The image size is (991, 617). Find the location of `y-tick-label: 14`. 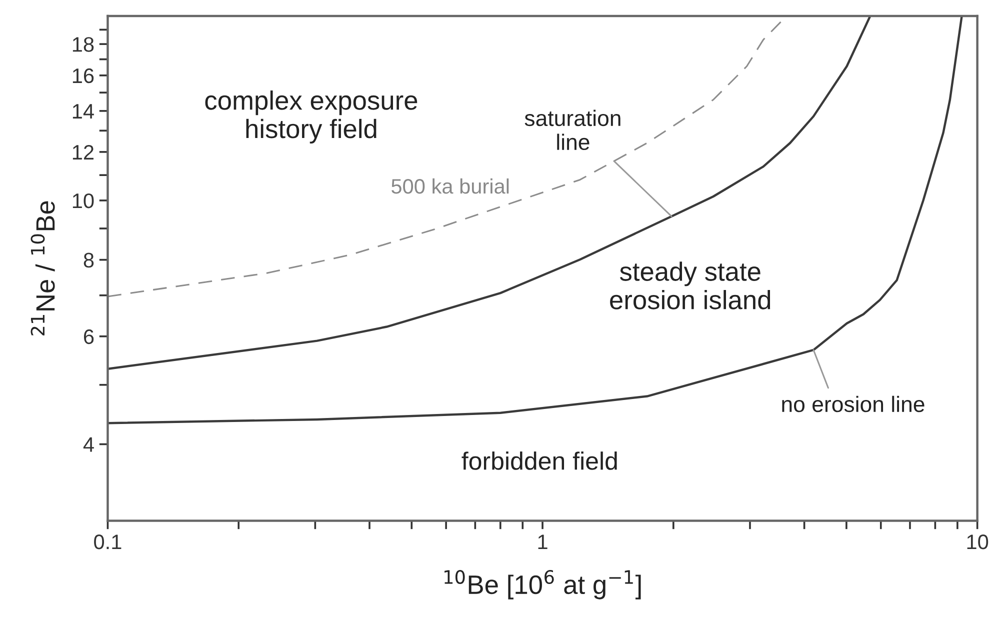

y-tick-label: 14 is located at coordinates (83, 111).